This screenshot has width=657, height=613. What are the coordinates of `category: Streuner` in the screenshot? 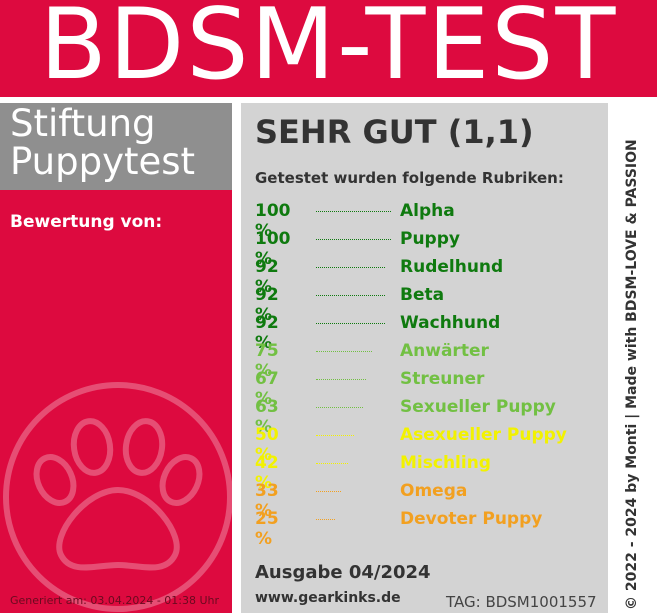 It's located at (442, 379).